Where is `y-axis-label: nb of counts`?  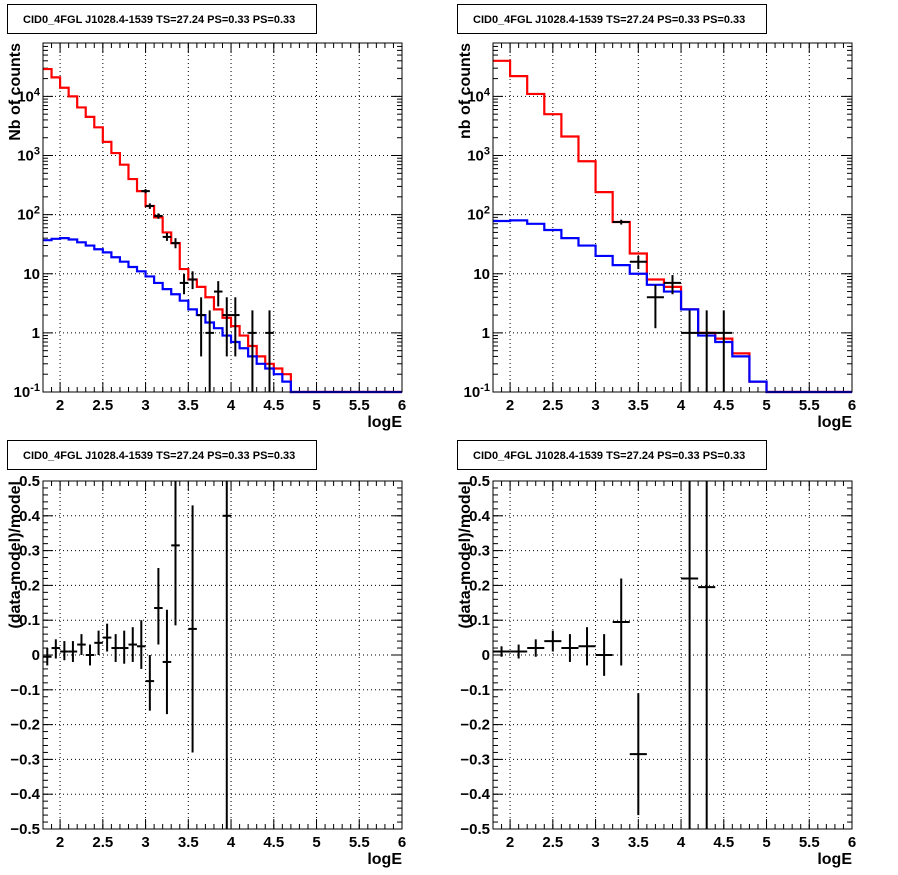 y-axis-label: nb of counts is located at coordinates (465, 91).